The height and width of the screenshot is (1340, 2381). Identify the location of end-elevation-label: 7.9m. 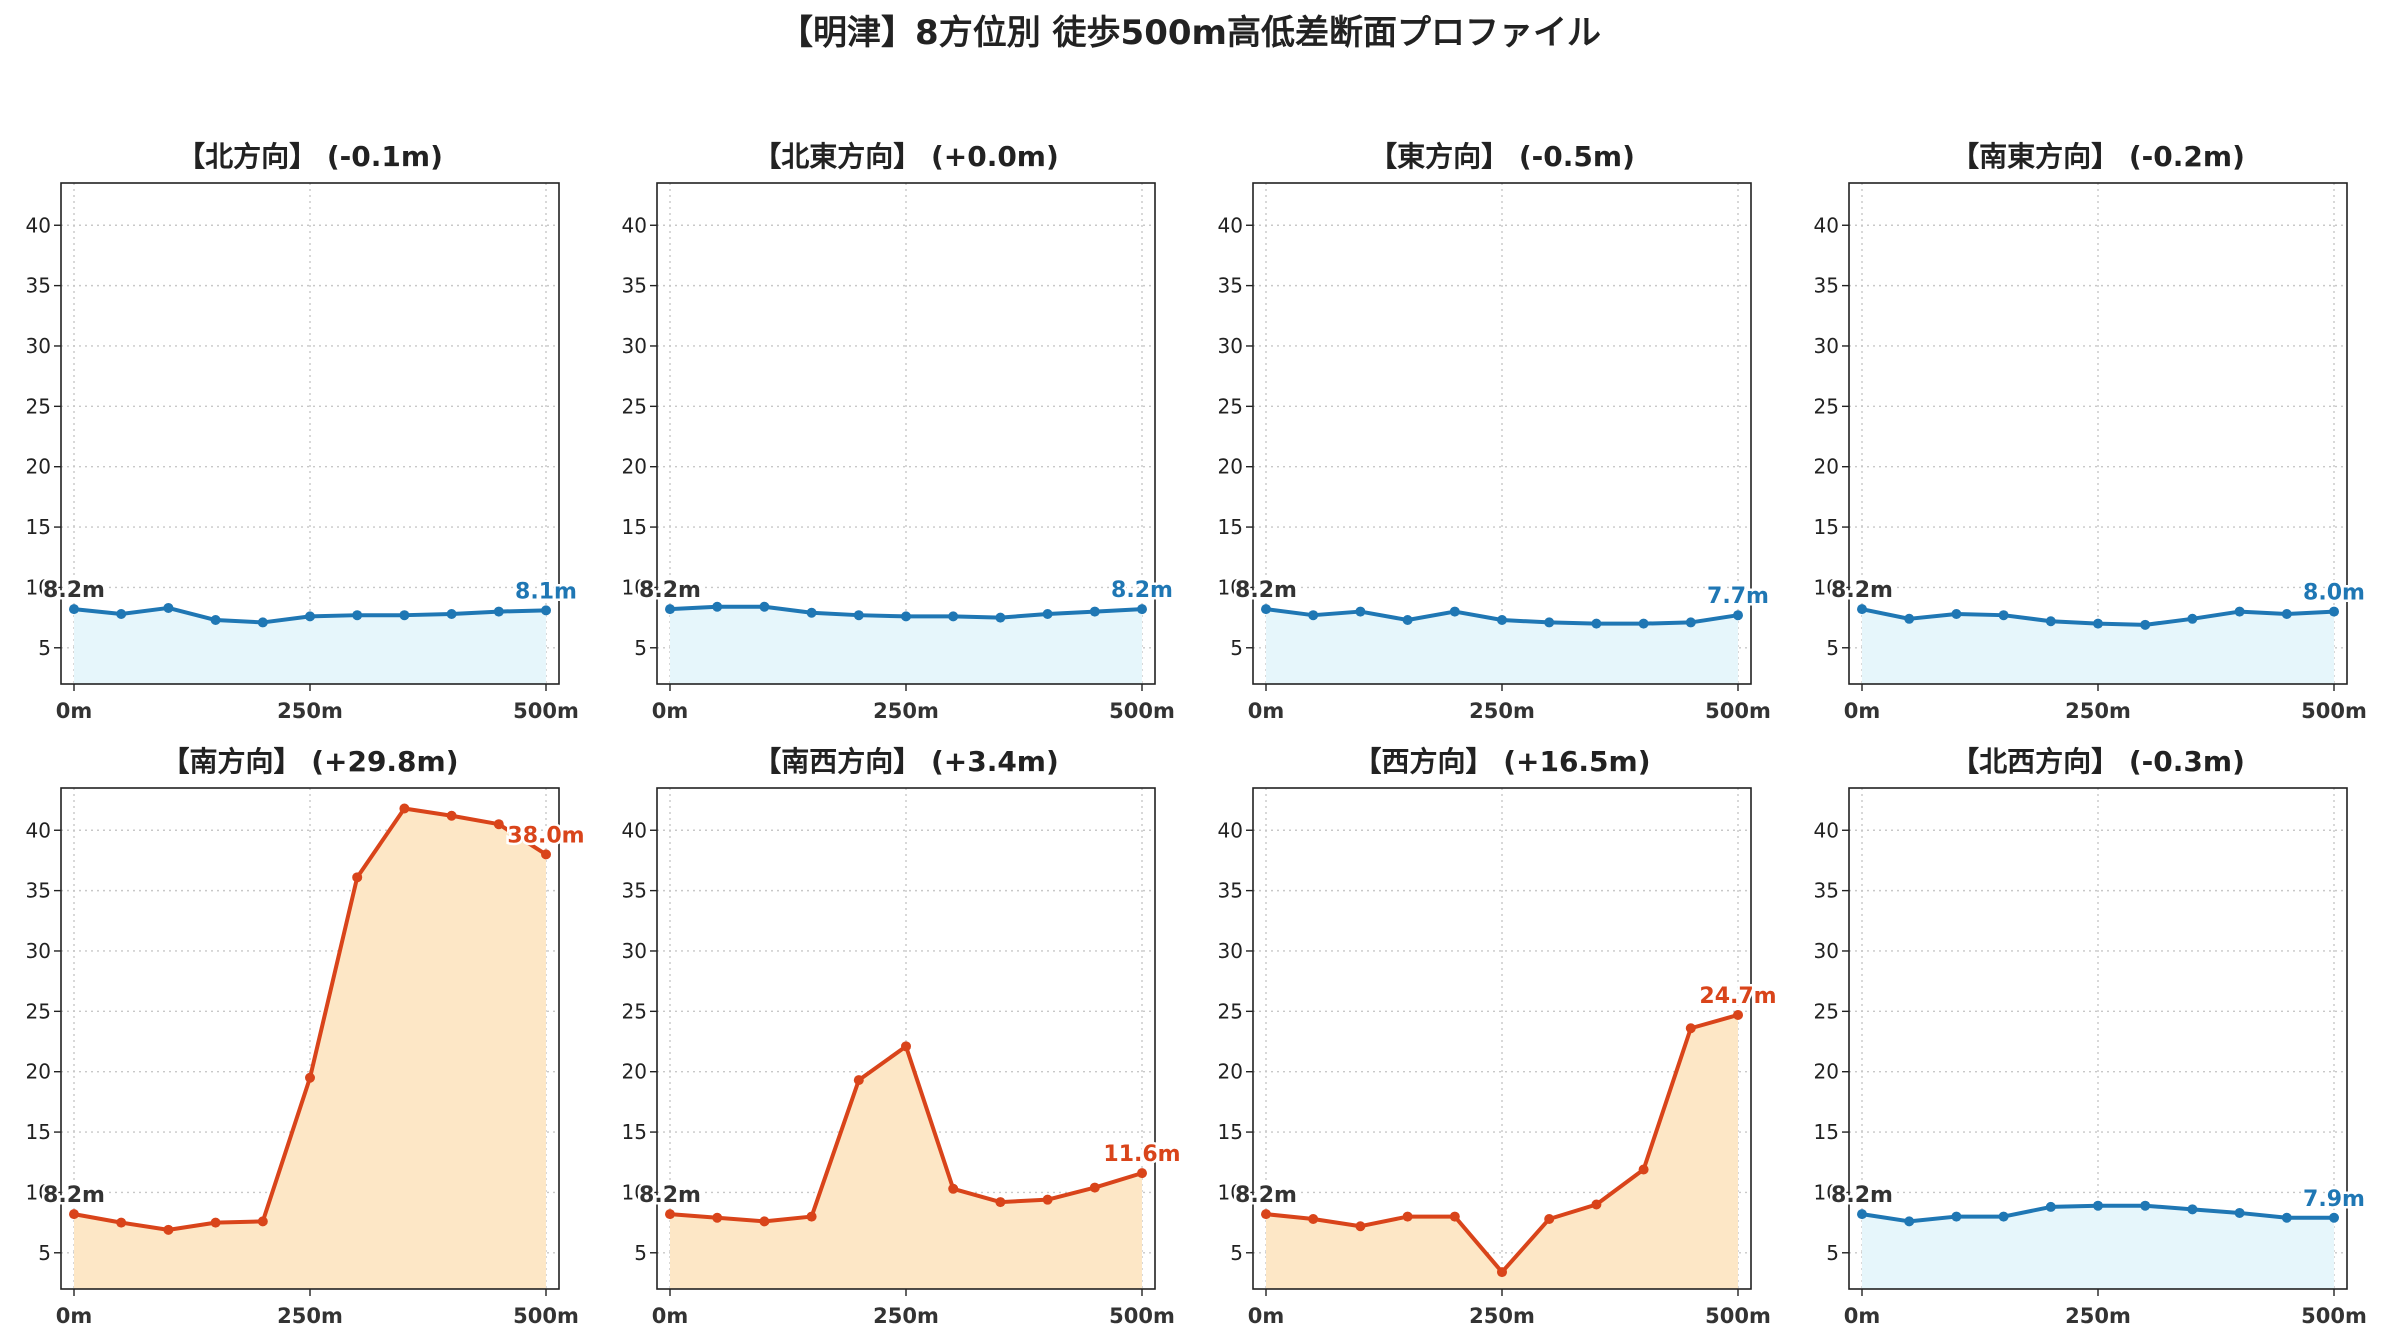
(2334, 1199).